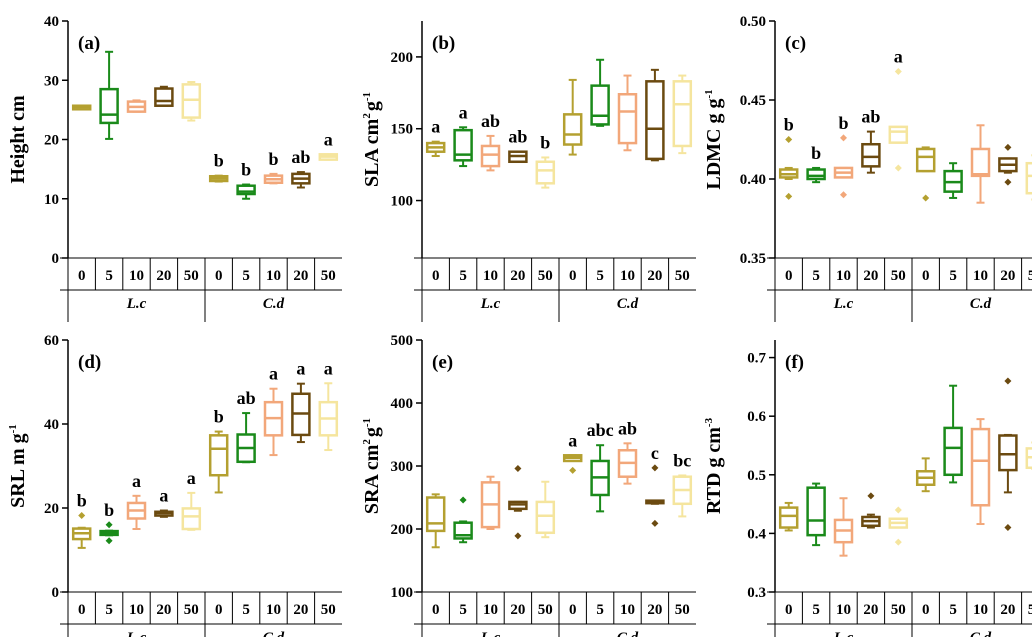 Image resolution: width=1032 pixels, height=637 pixels. What do you see at coordinates (682, 460) in the screenshot?
I see `significance-letter: bc` at bounding box center [682, 460].